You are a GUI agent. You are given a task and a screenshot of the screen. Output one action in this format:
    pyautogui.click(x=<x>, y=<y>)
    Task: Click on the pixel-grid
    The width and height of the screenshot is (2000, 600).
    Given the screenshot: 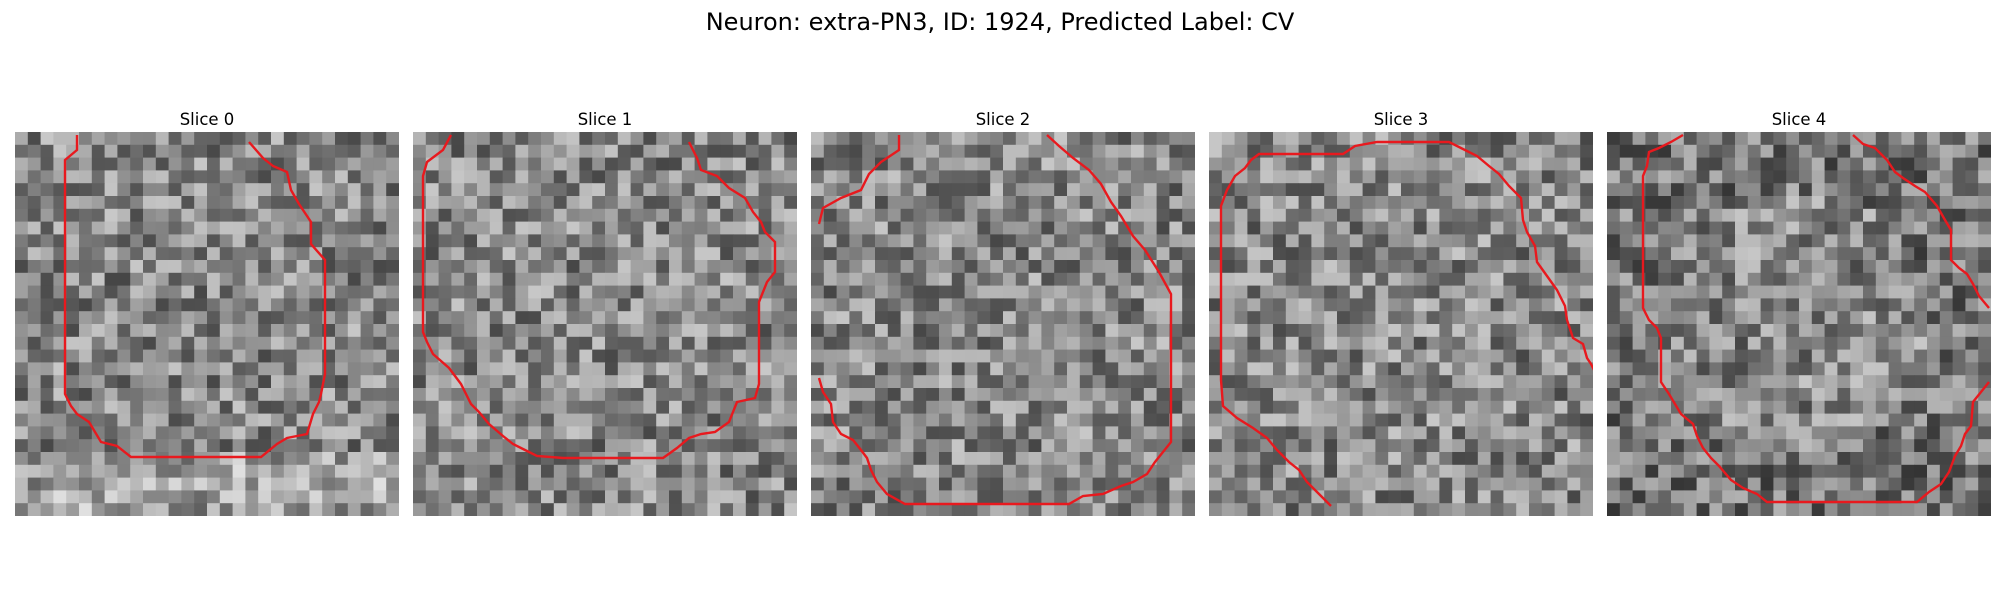 What is the action you would take?
    pyautogui.click(x=605, y=324)
    